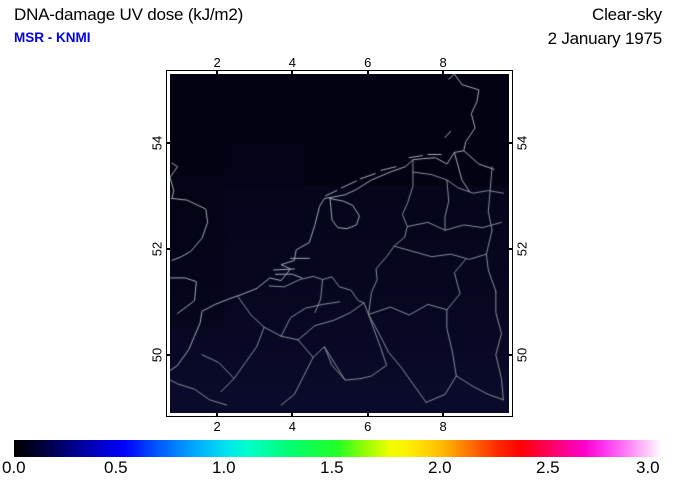 Image resolution: width=676 pixels, height=480 pixels. What do you see at coordinates (157, 249) in the screenshot?
I see `latitude-label-left: 52` at bounding box center [157, 249].